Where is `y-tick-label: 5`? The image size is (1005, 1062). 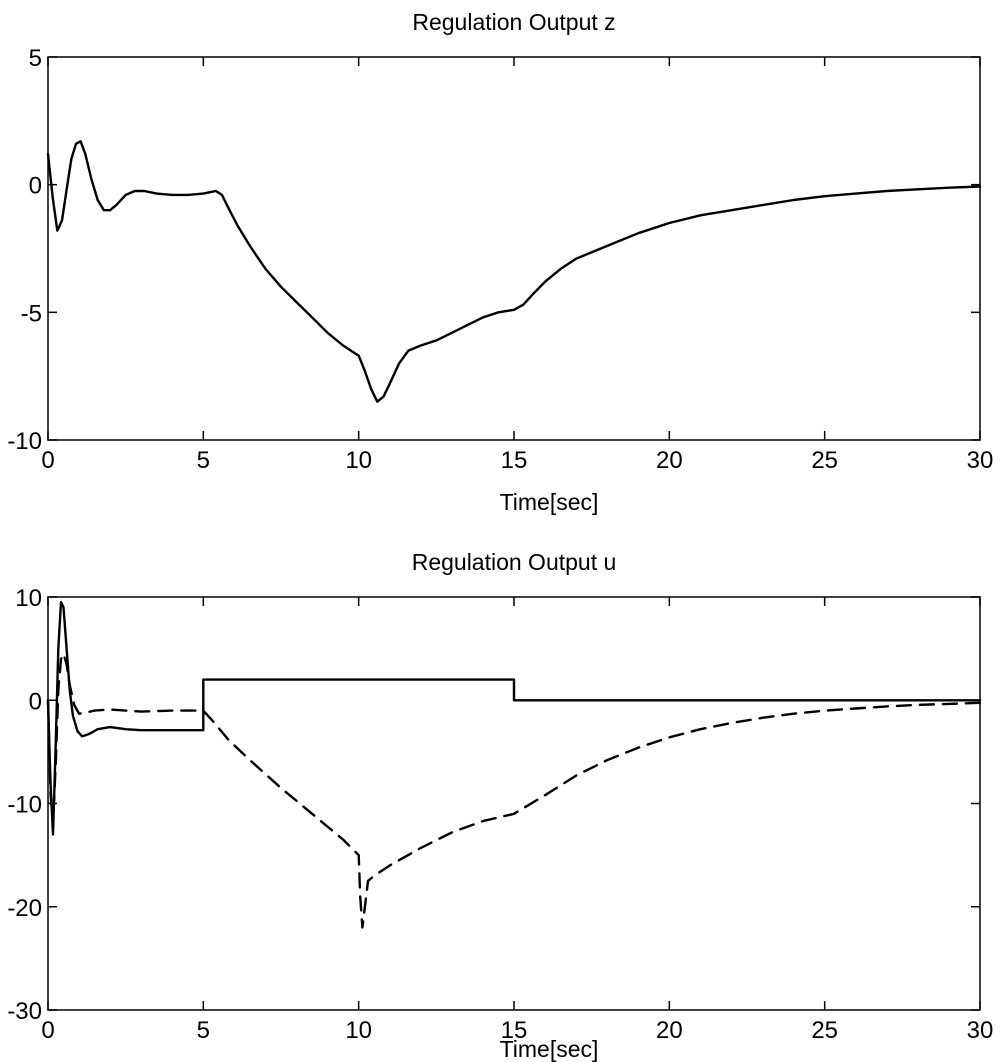
y-tick-label: 5 is located at coordinates (35, 58).